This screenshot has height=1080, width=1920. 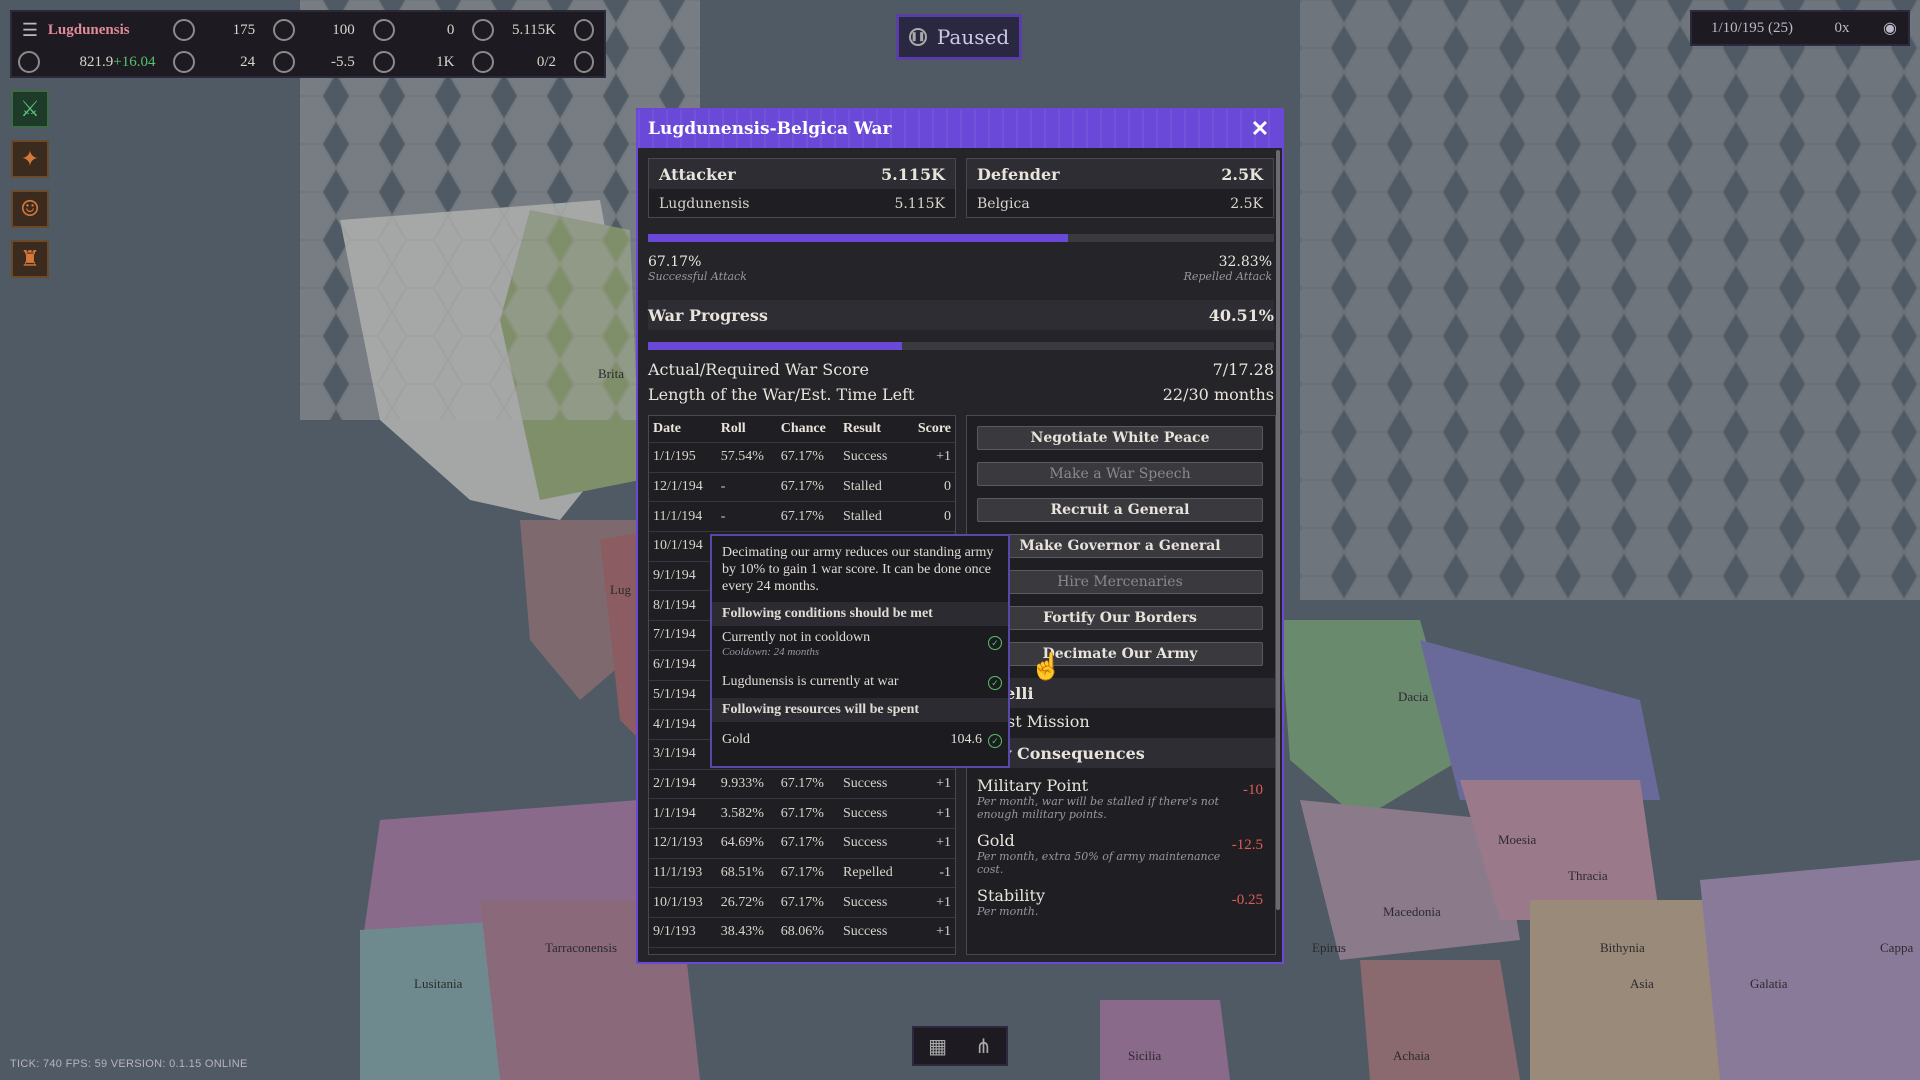 What do you see at coordinates (1411, 1055) in the screenshot?
I see `map-label-achaia: Achaia` at bounding box center [1411, 1055].